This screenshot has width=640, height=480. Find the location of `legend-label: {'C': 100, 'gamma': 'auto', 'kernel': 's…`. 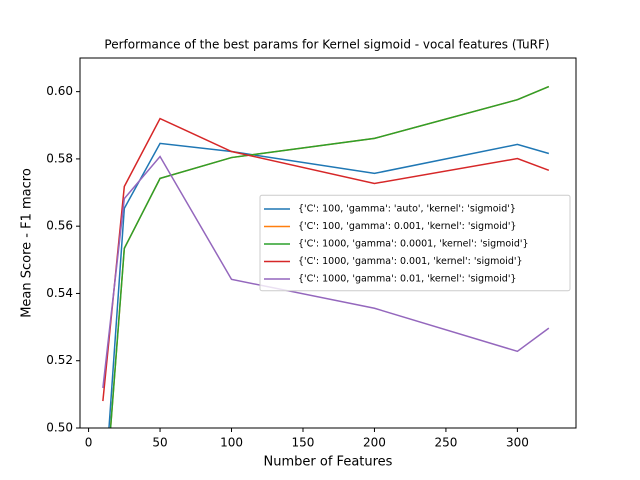

legend-label: {'C': 100, 'gamma': 'auto', 'kernel': 's… is located at coordinates (407, 209).